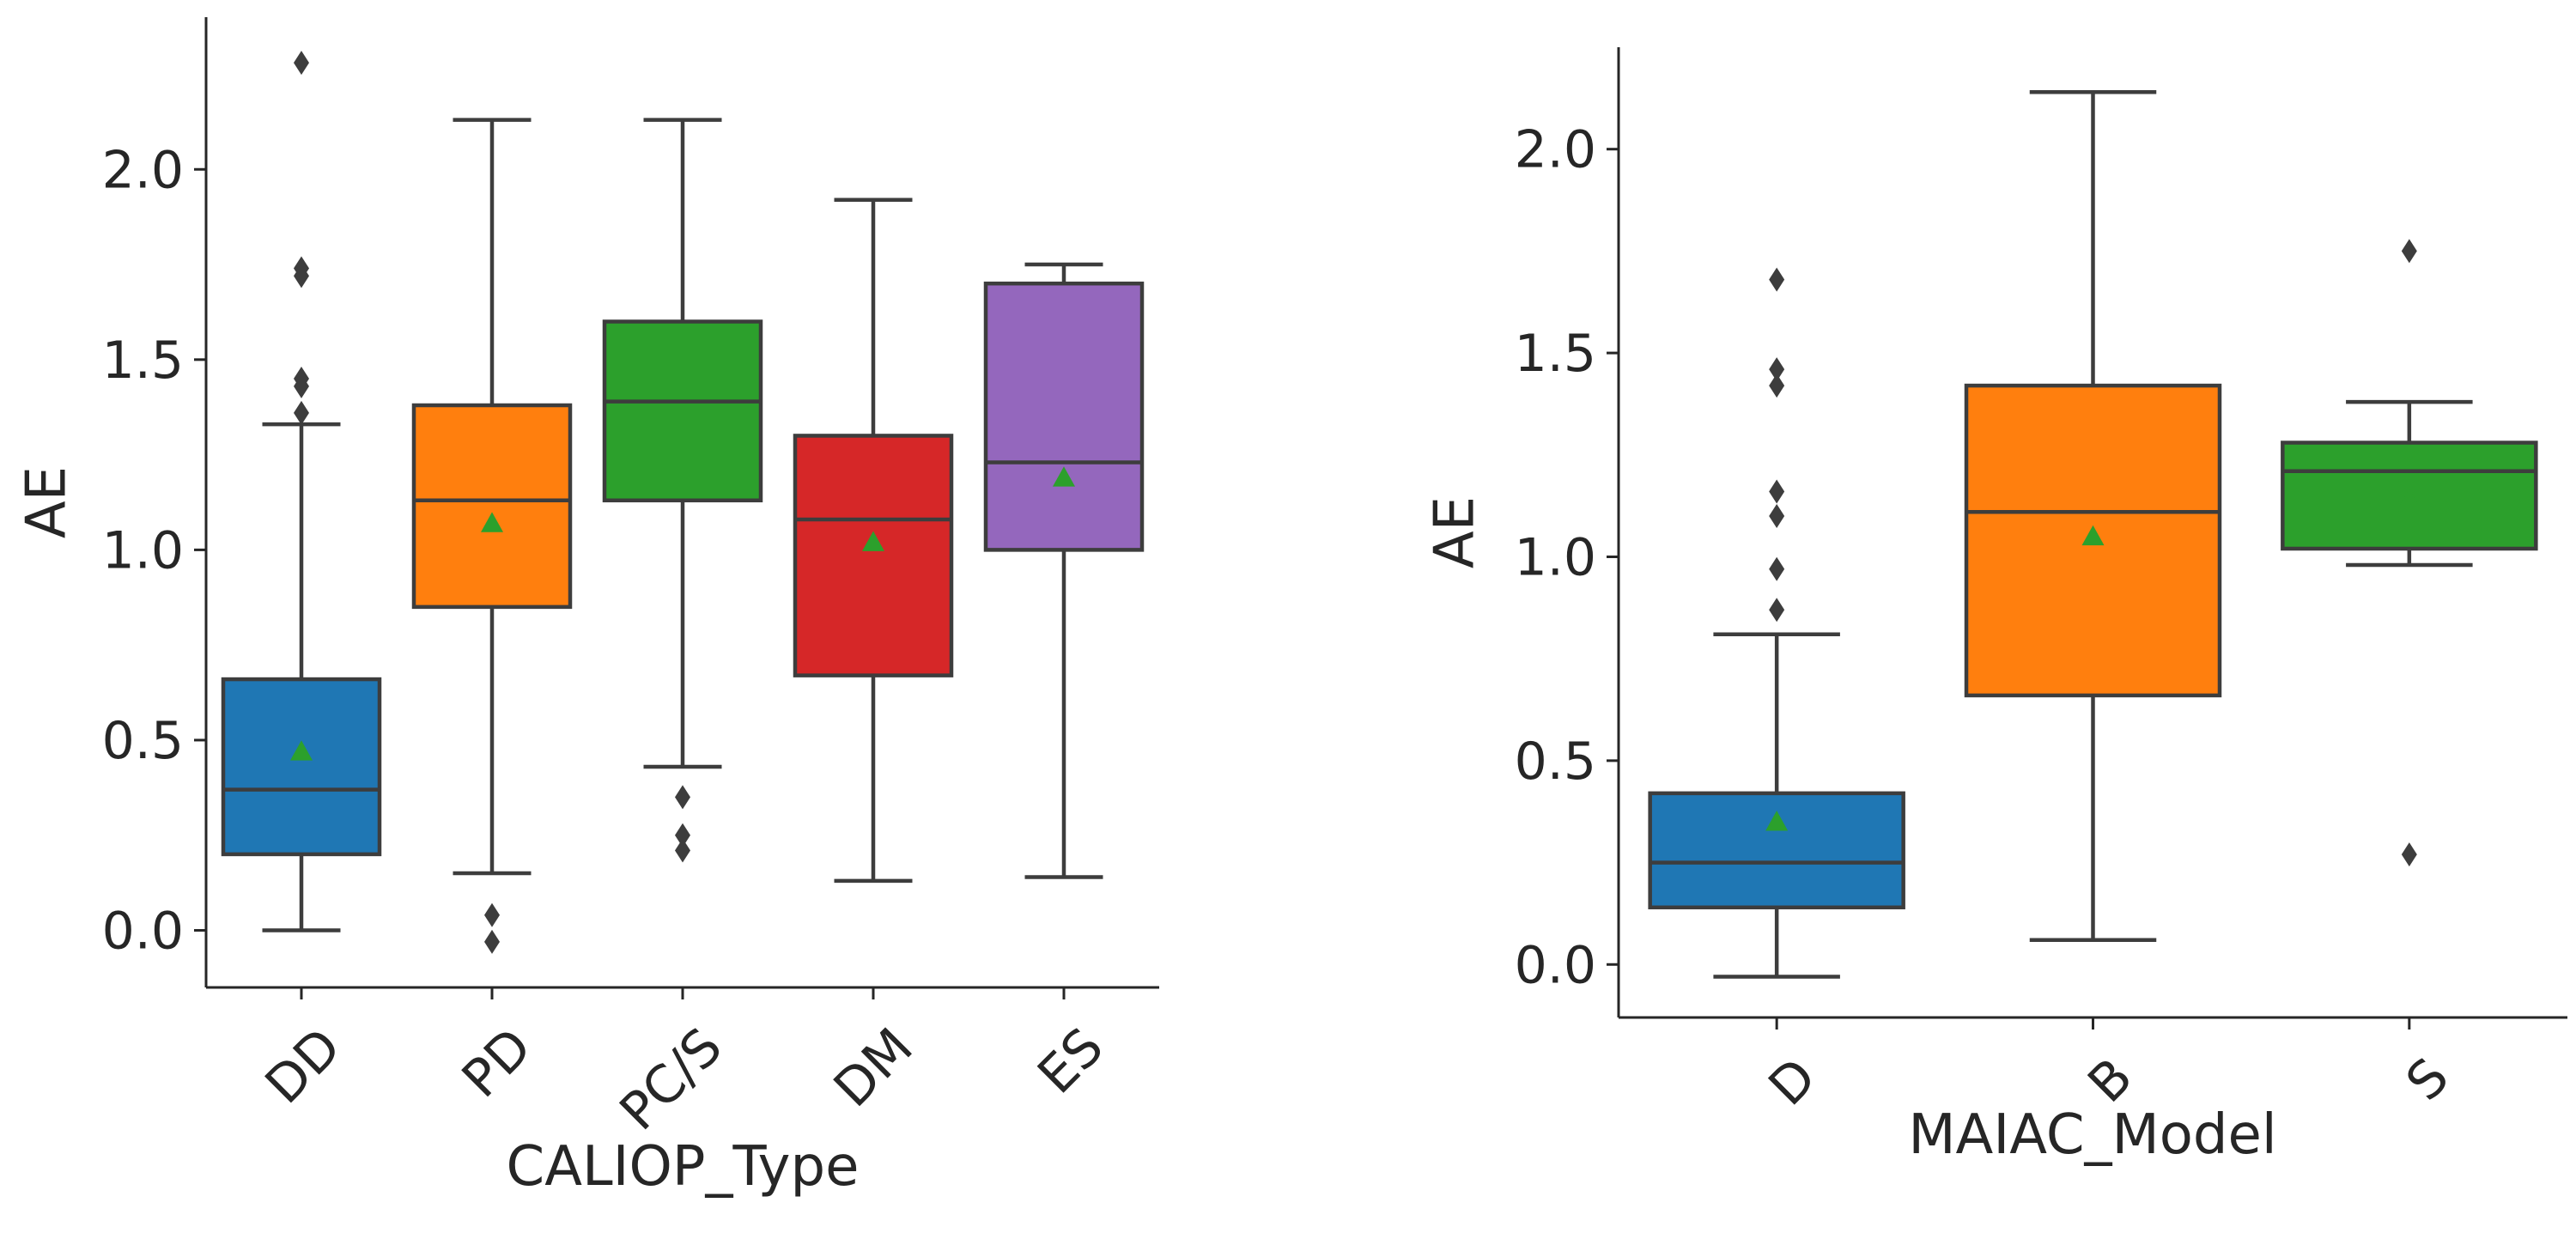 Image resolution: width=2576 pixels, height=1233 pixels. I want to click on x-tick-label: PC/S, so click(671, 1079).